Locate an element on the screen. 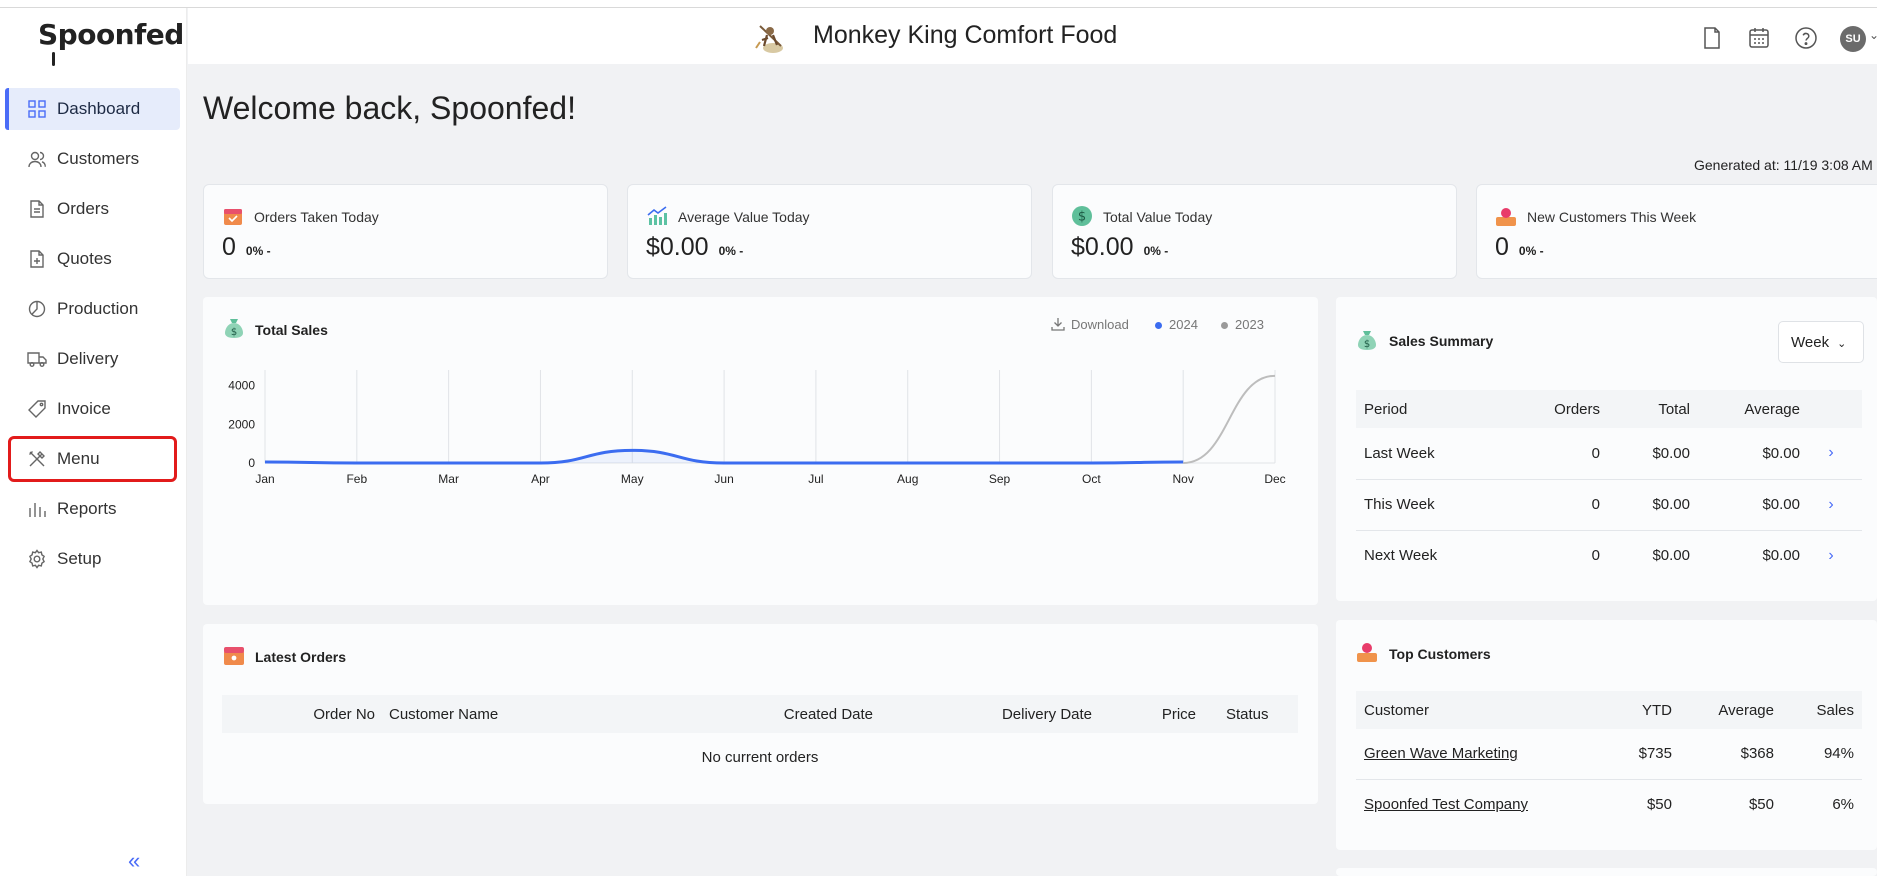  legend-dot is located at coordinates (1224, 326).